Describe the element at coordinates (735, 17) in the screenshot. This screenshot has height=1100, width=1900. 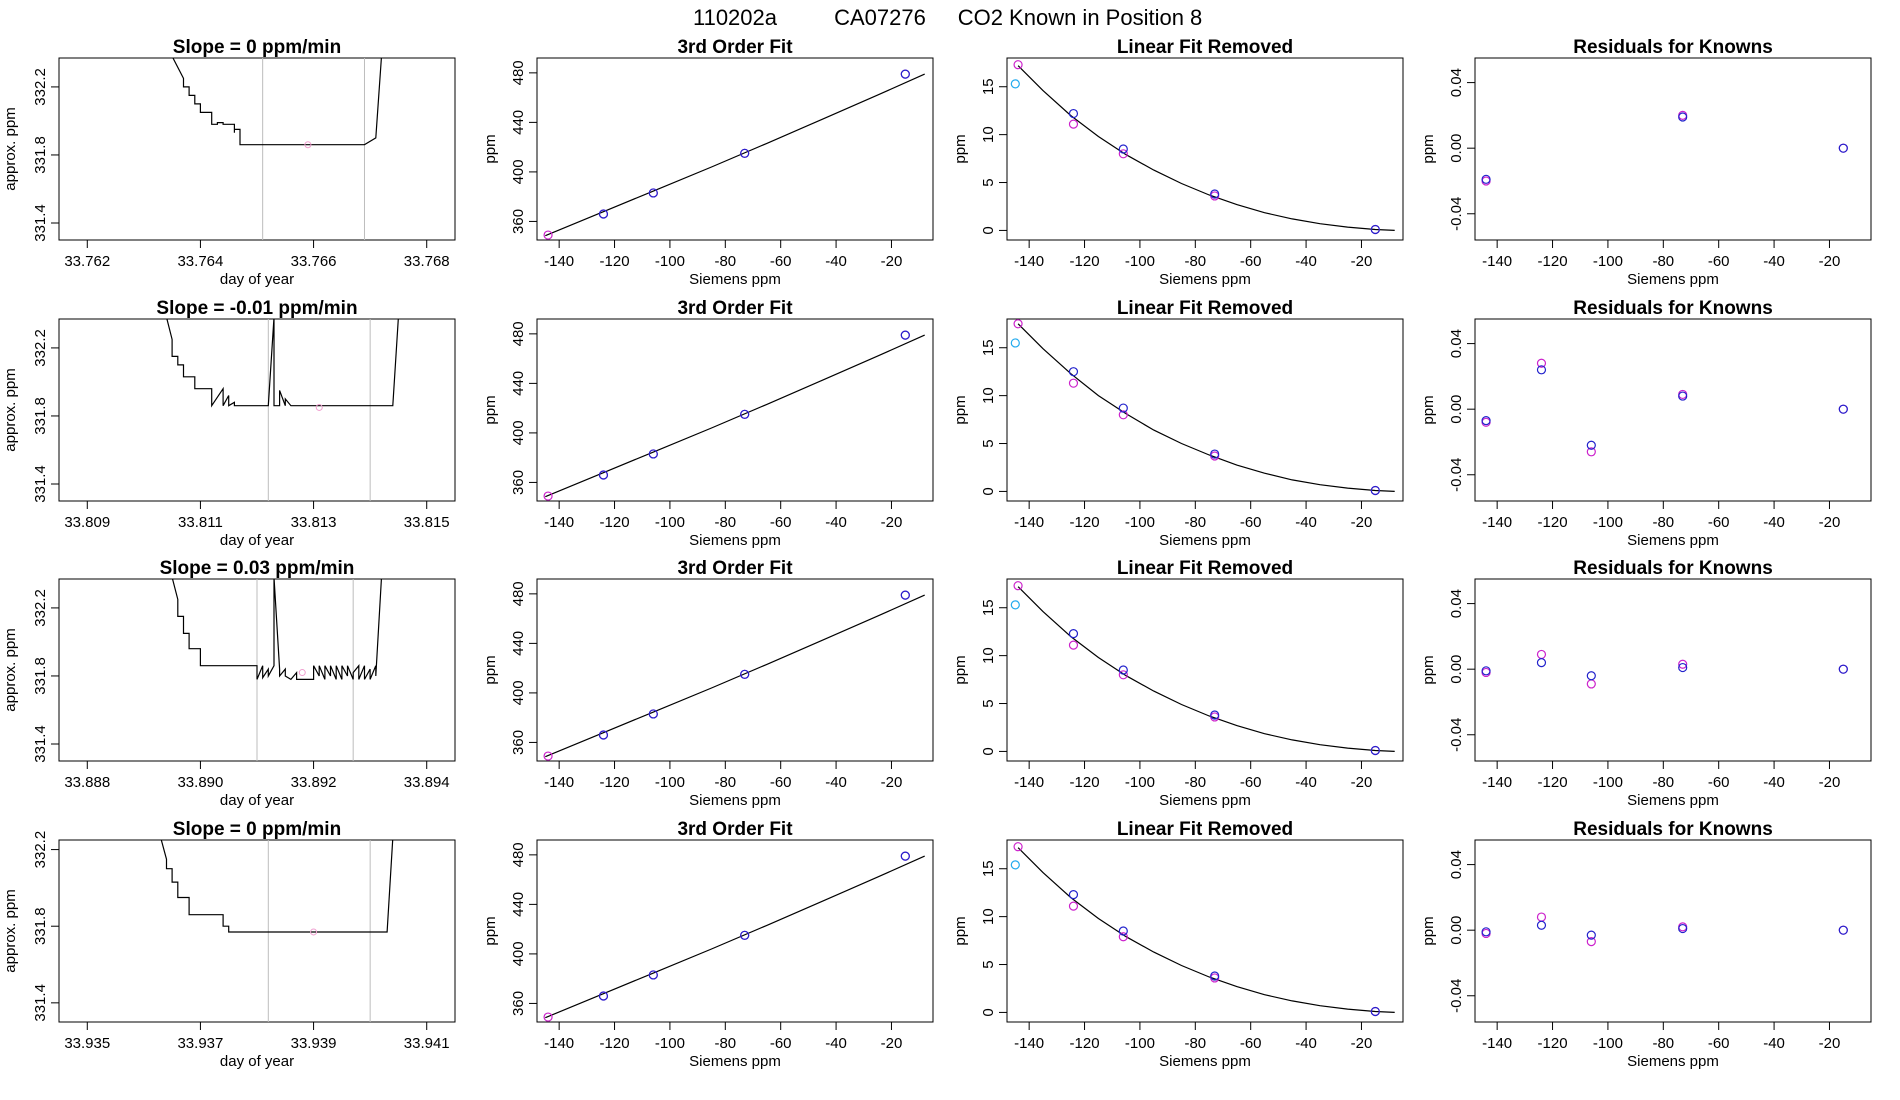
I see `figure-title-run: 110202a` at that location.